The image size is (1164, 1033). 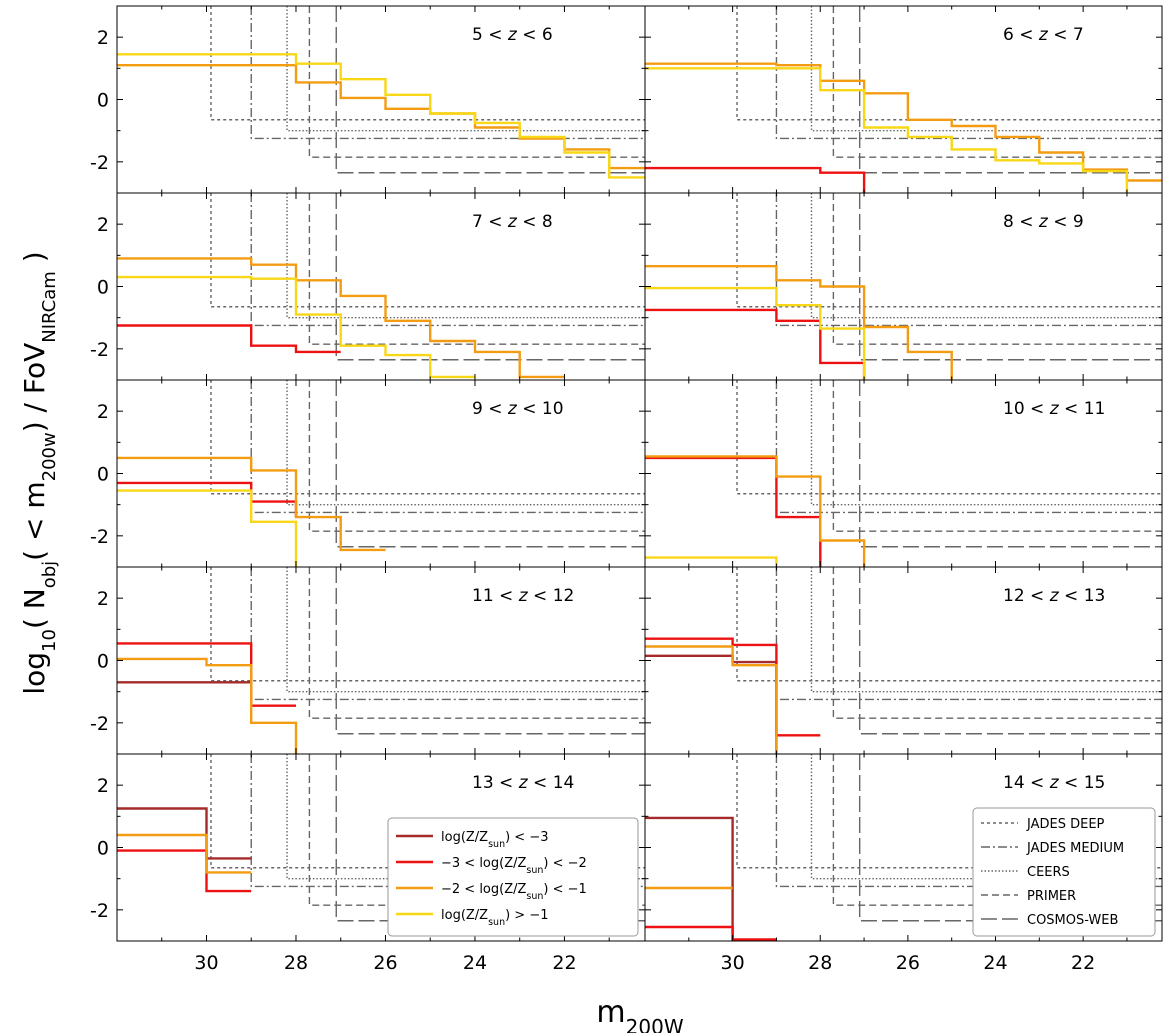 I want to click on panel: 10 < z < 11, so click(x=903, y=473).